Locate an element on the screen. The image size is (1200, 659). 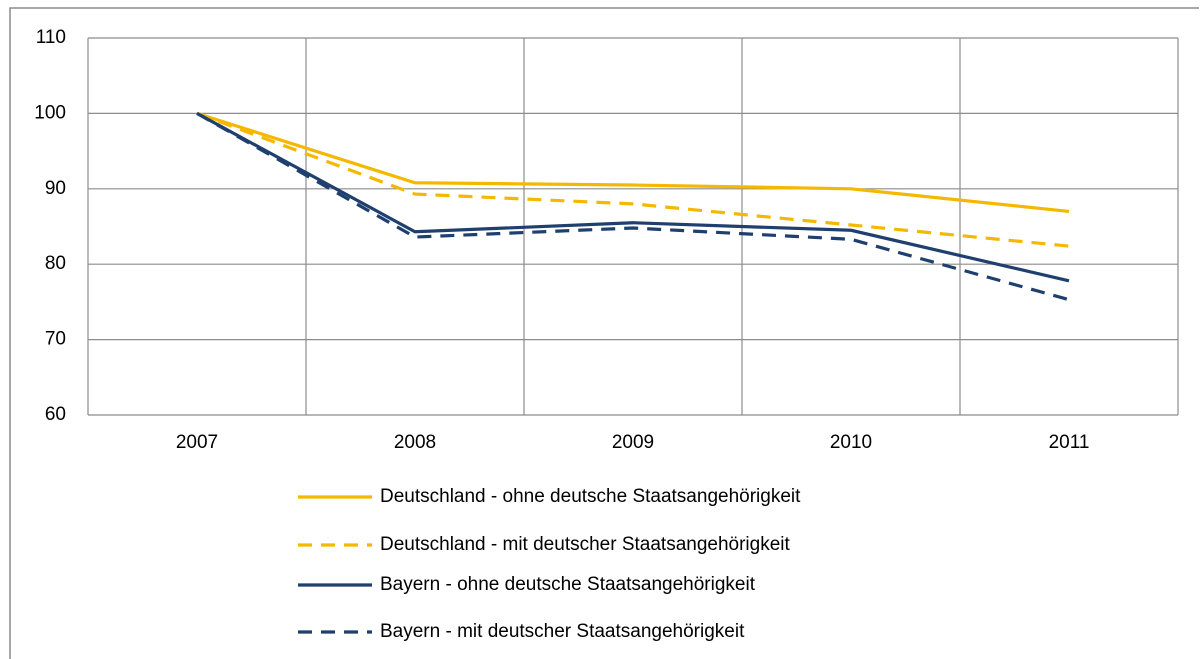
x-tick-label: 2010 is located at coordinates (851, 442).